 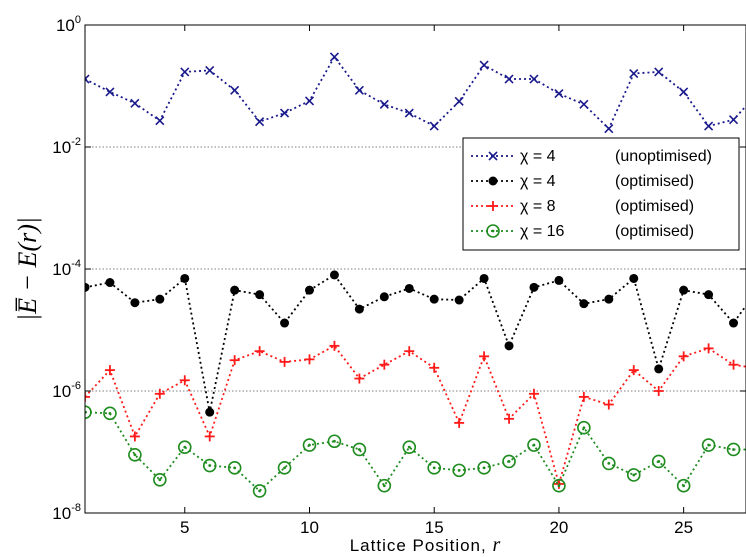 I want to click on legend-entry: χ = 16 (optimised), so click(x=582, y=231).